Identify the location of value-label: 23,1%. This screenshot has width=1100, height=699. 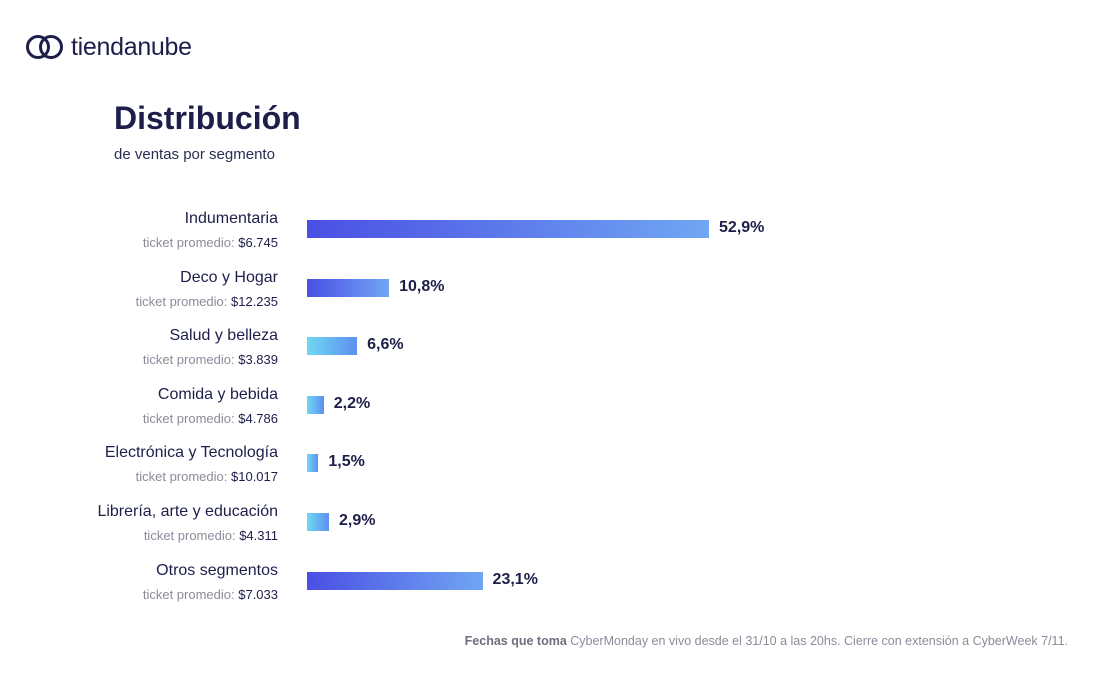
(515, 579).